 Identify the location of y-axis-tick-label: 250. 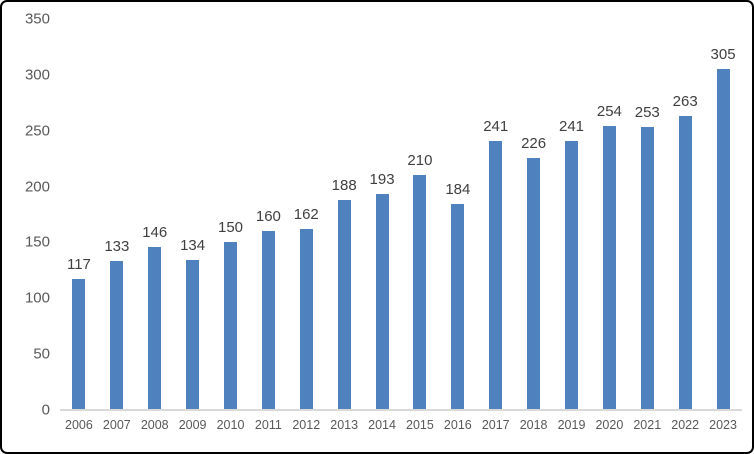
(37, 131).